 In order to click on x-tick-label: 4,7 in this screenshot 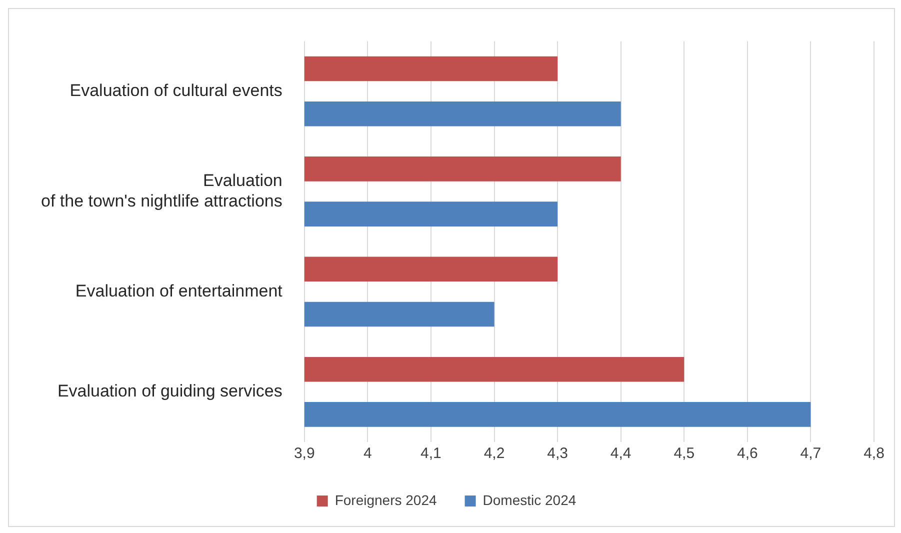, I will do `click(811, 453)`.